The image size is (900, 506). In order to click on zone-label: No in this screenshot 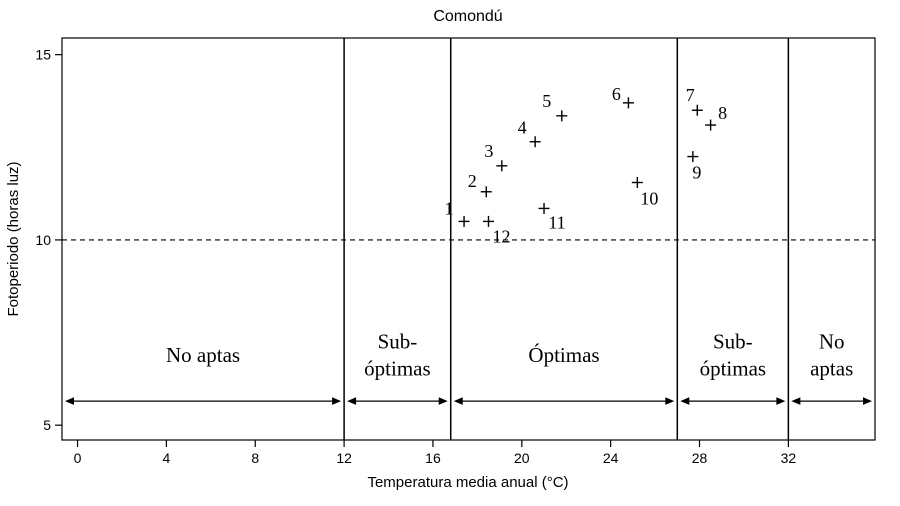, I will do `click(832, 341)`.